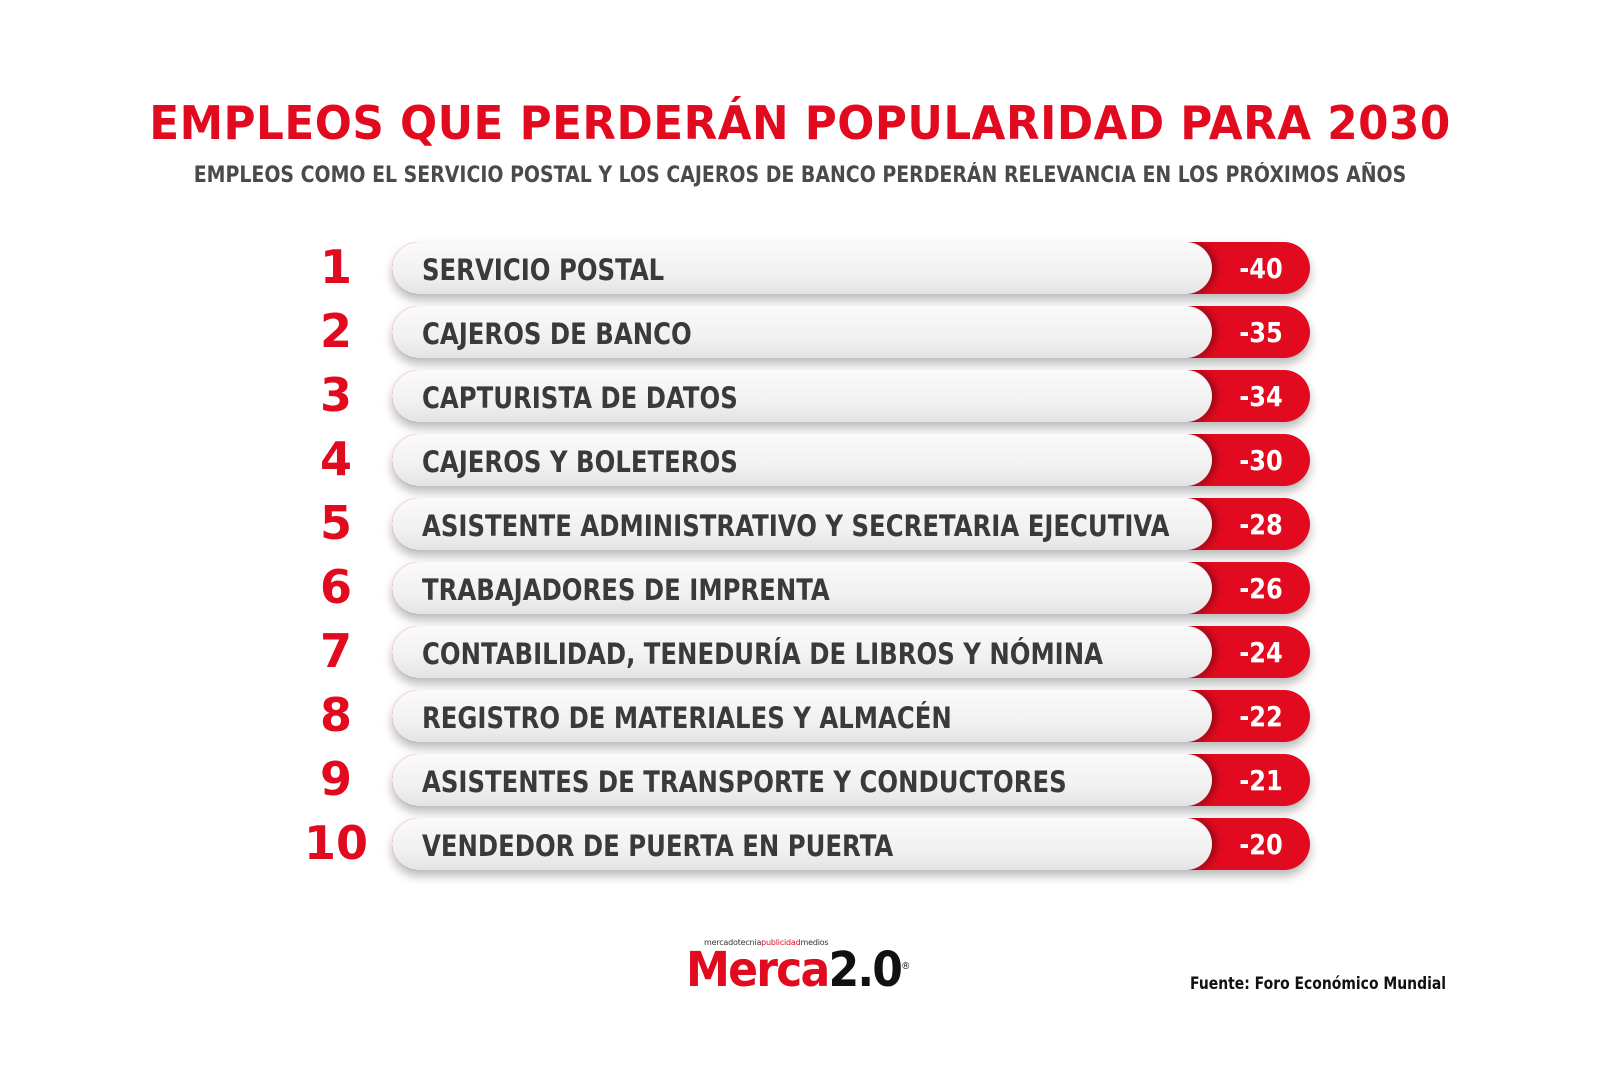 The image size is (1600, 1066). I want to click on ranking-row: 6 TRABAJADORES DE IMPRENTA -26, so click(800, 587).